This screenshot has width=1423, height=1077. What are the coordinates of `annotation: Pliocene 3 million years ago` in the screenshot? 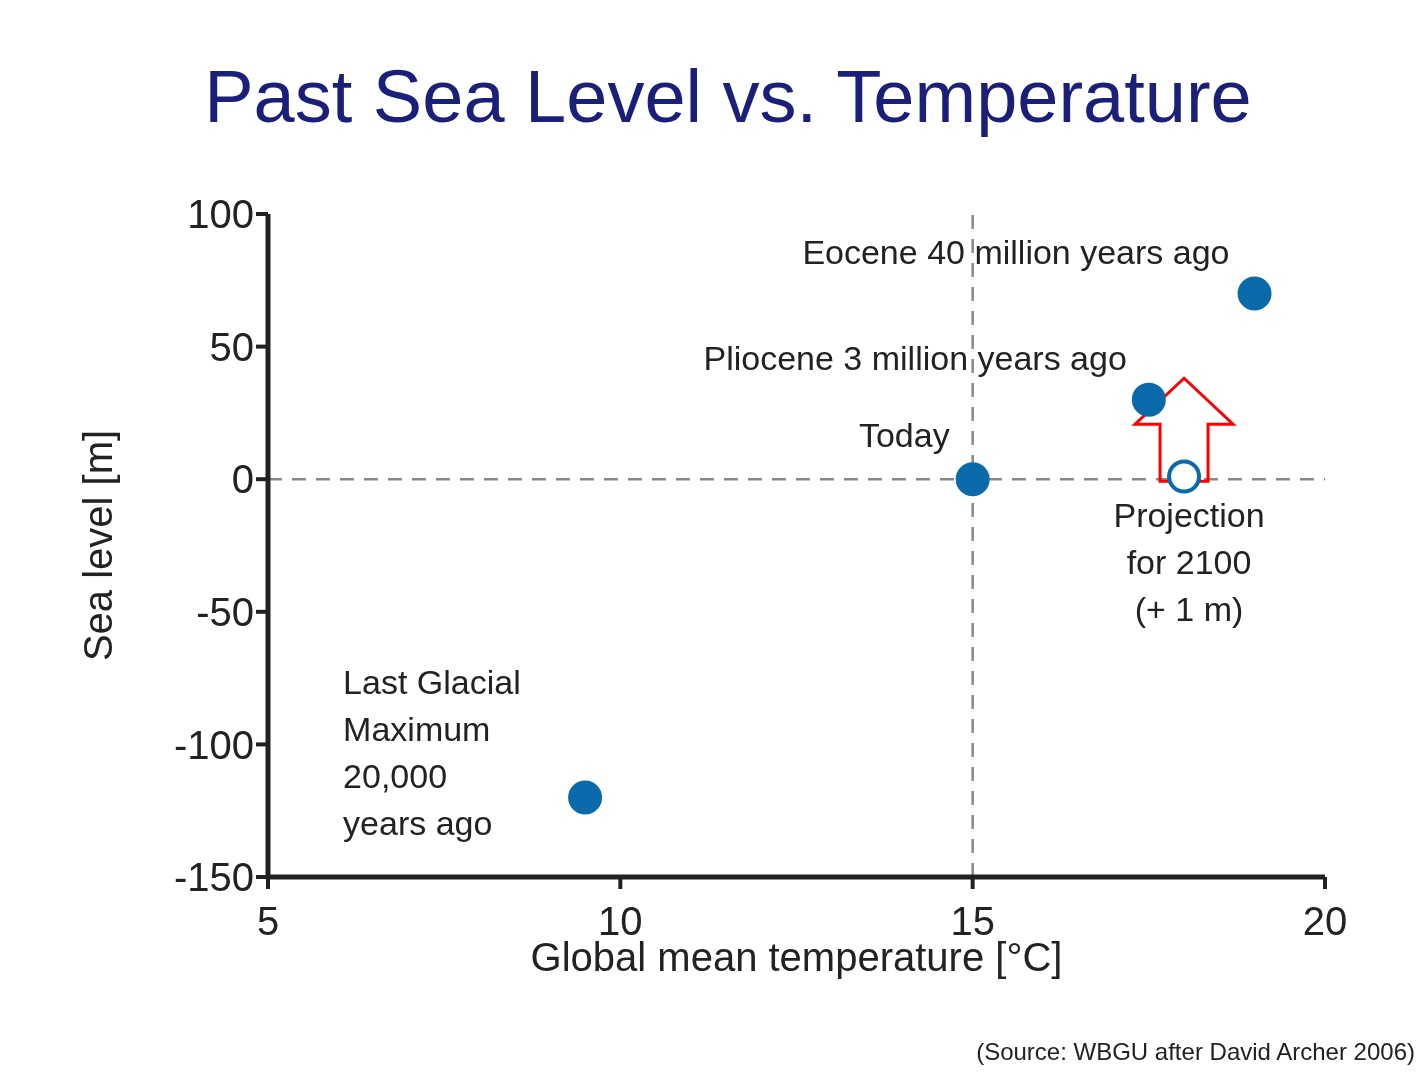 It's located at (915, 357).